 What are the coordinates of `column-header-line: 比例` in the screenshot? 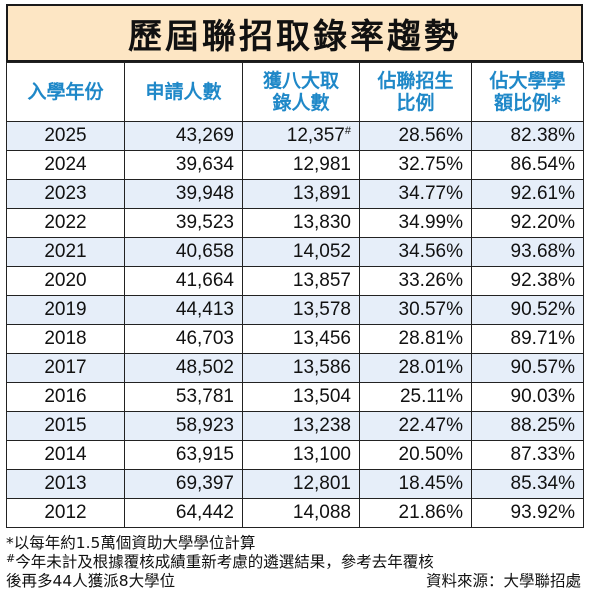 It's located at (415, 103).